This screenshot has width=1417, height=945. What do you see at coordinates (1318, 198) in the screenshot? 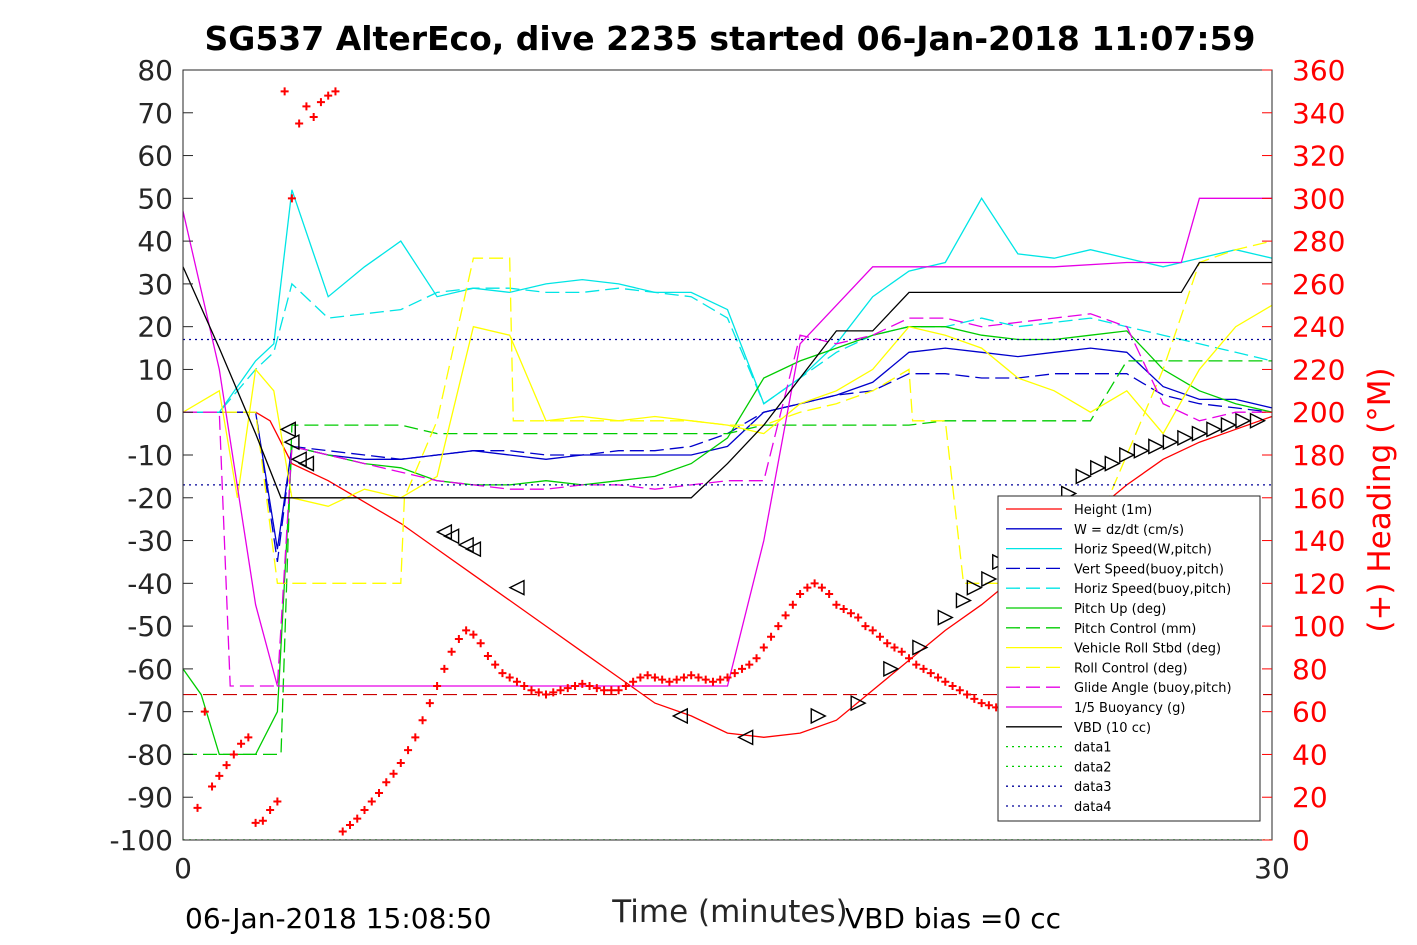
I see `y-tick-right-label: 300` at bounding box center [1318, 198].